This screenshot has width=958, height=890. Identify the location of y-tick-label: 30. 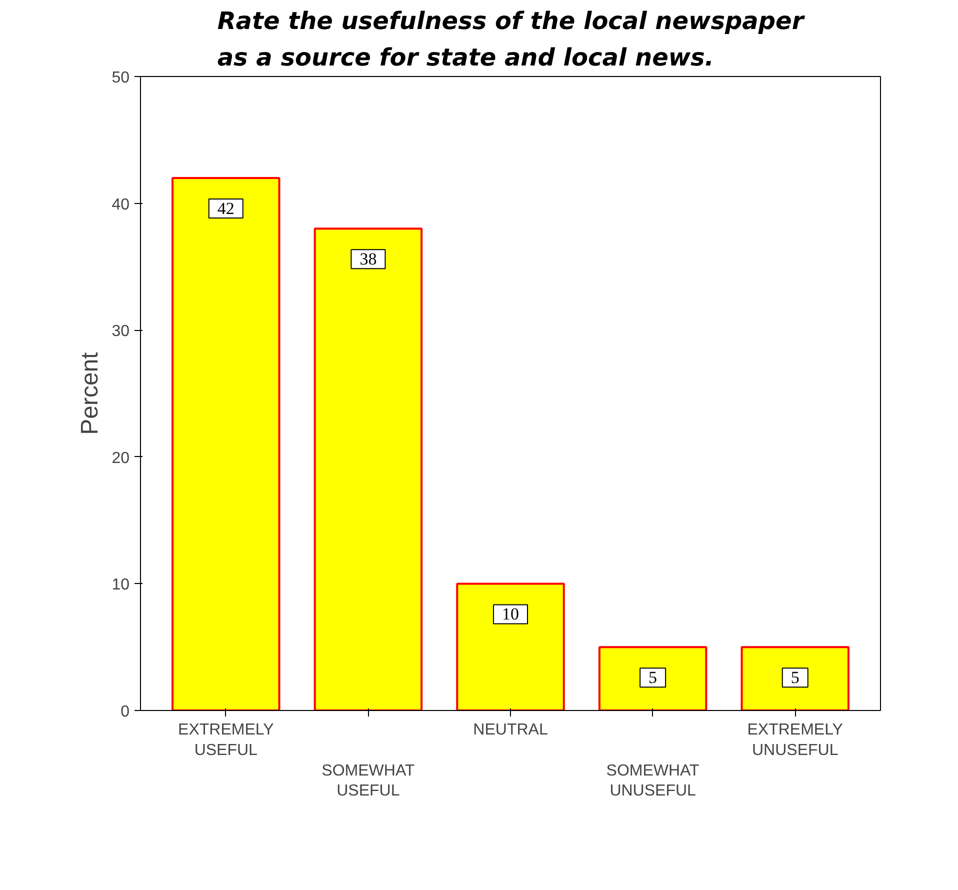
(121, 331).